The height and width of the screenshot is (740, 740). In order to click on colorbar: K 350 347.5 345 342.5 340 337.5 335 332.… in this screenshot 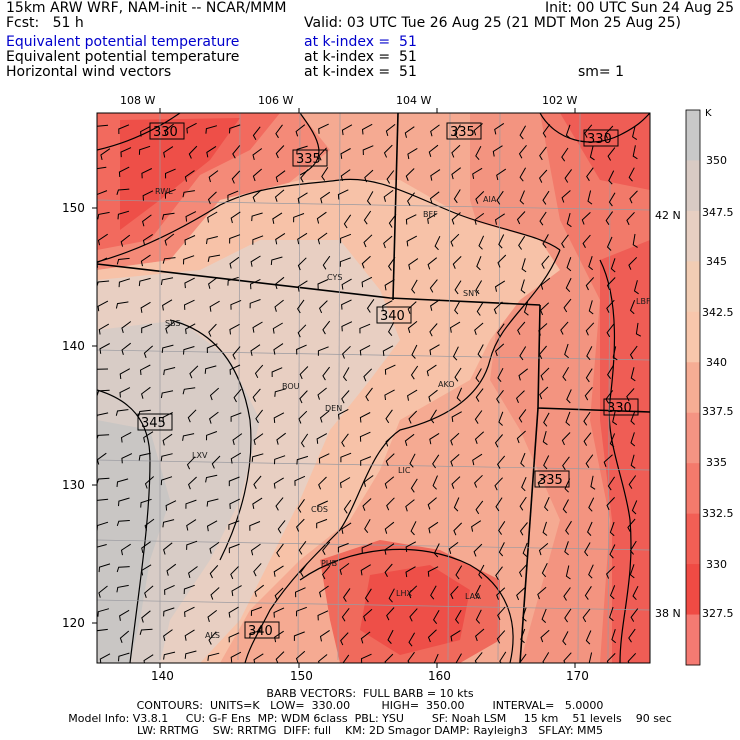, I will do `click(709, 387)`.